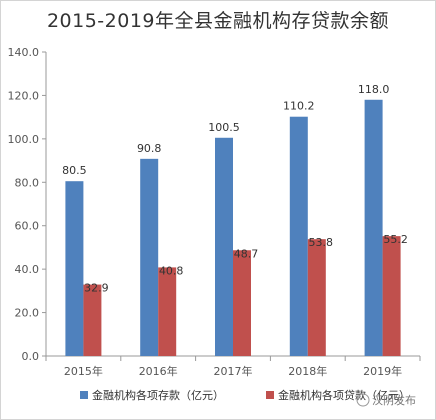  Describe the element at coordinates (83, 371) in the screenshot. I see `x-tick-label: 2015年` at that location.